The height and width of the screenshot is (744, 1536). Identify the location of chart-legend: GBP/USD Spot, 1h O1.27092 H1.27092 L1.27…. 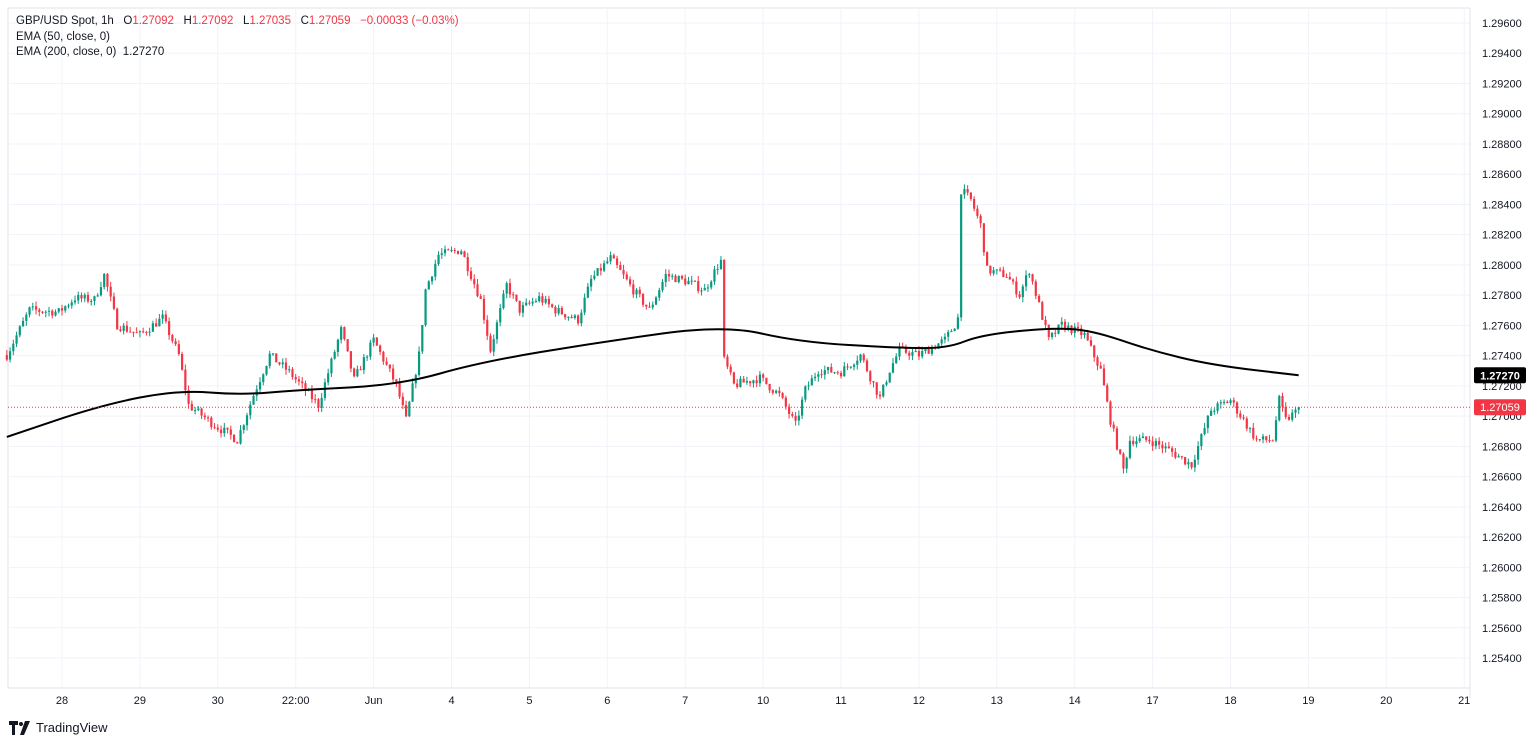
(237, 37).